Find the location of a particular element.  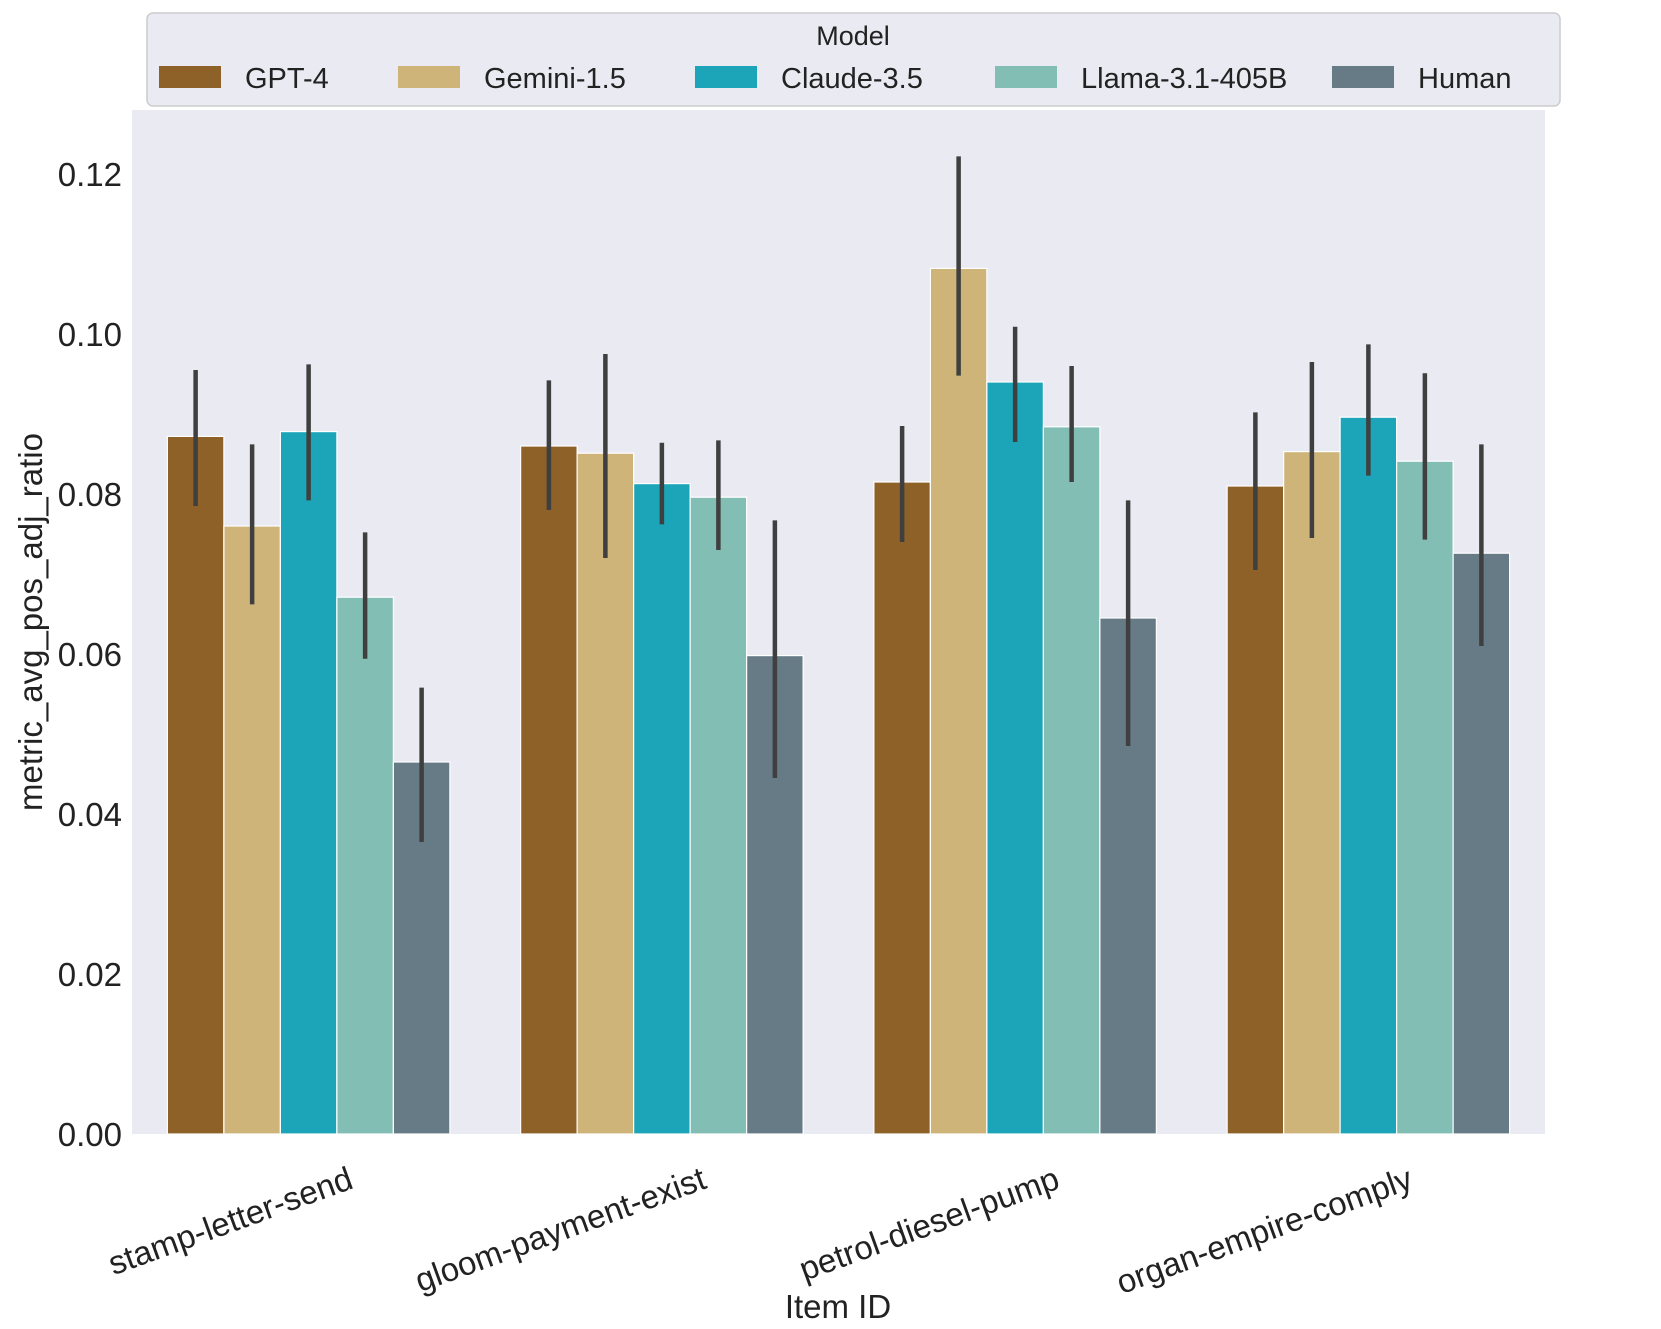

x-tick-label: gloom-payment-exist is located at coordinates (560, 1229).